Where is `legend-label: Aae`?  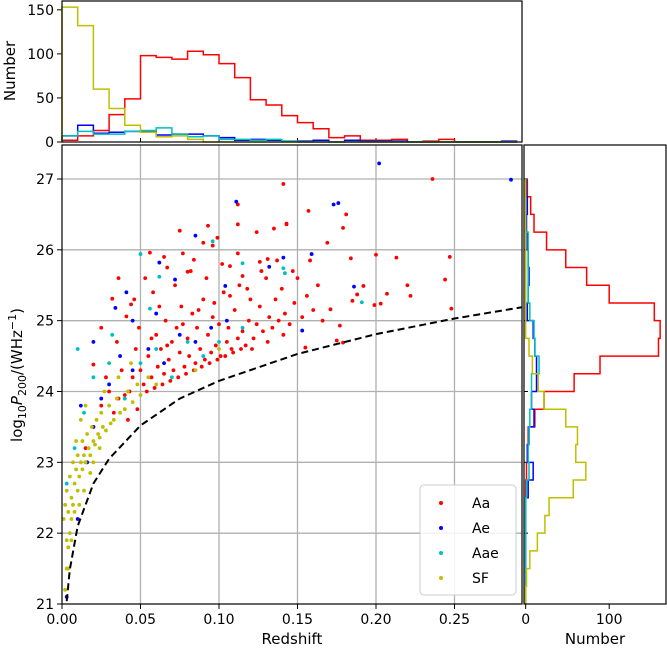 legend-label: Aae is located at coordinates (485, 554).